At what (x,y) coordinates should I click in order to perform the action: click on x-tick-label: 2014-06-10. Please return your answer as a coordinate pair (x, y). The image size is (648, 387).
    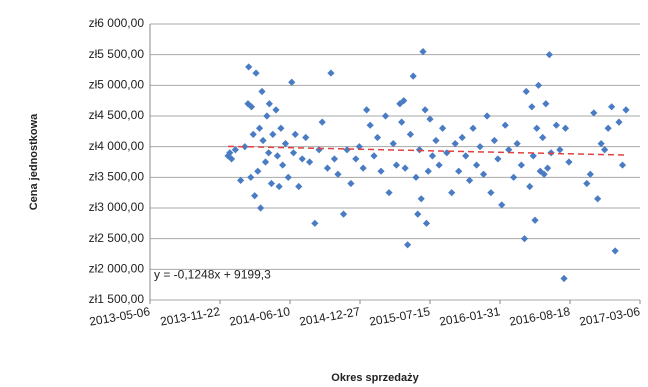
    Looking at the image, I should click on (259, 316).